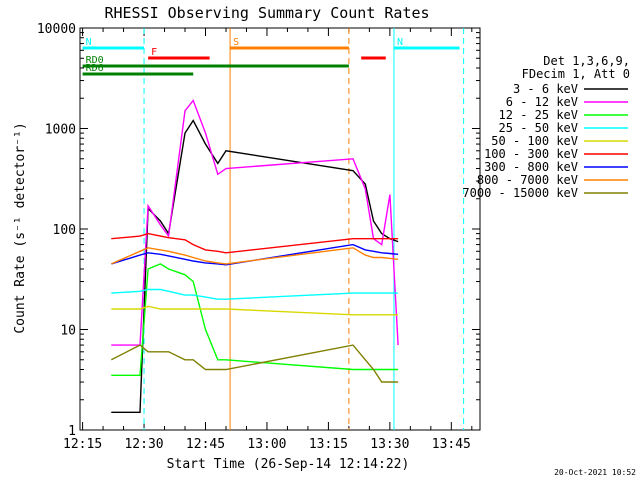 Image resolution: width=640 pixels, height=480 pixels. Describe the element at coordinates (389, 444) in the screenshot. I see `x-tick-label: 13:30` at that location.